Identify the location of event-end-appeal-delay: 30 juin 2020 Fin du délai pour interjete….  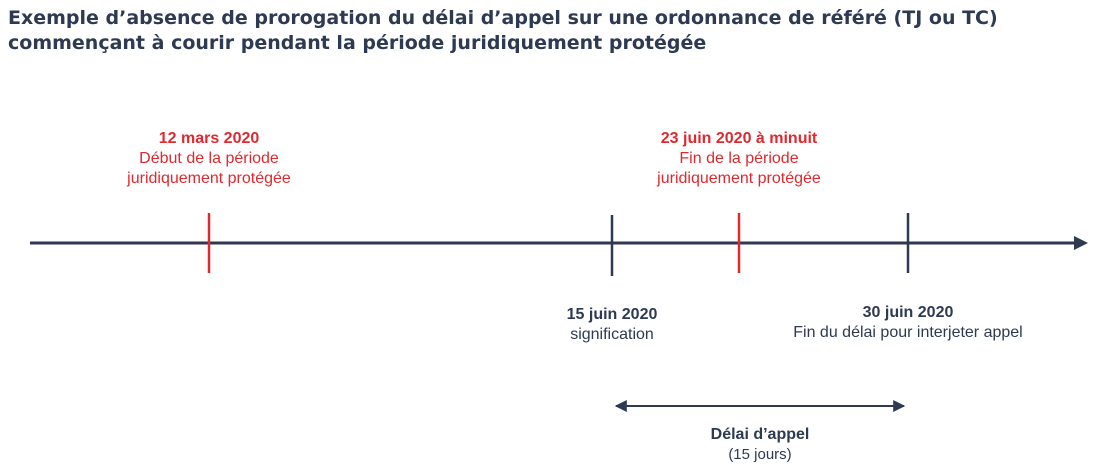
(908, 323).